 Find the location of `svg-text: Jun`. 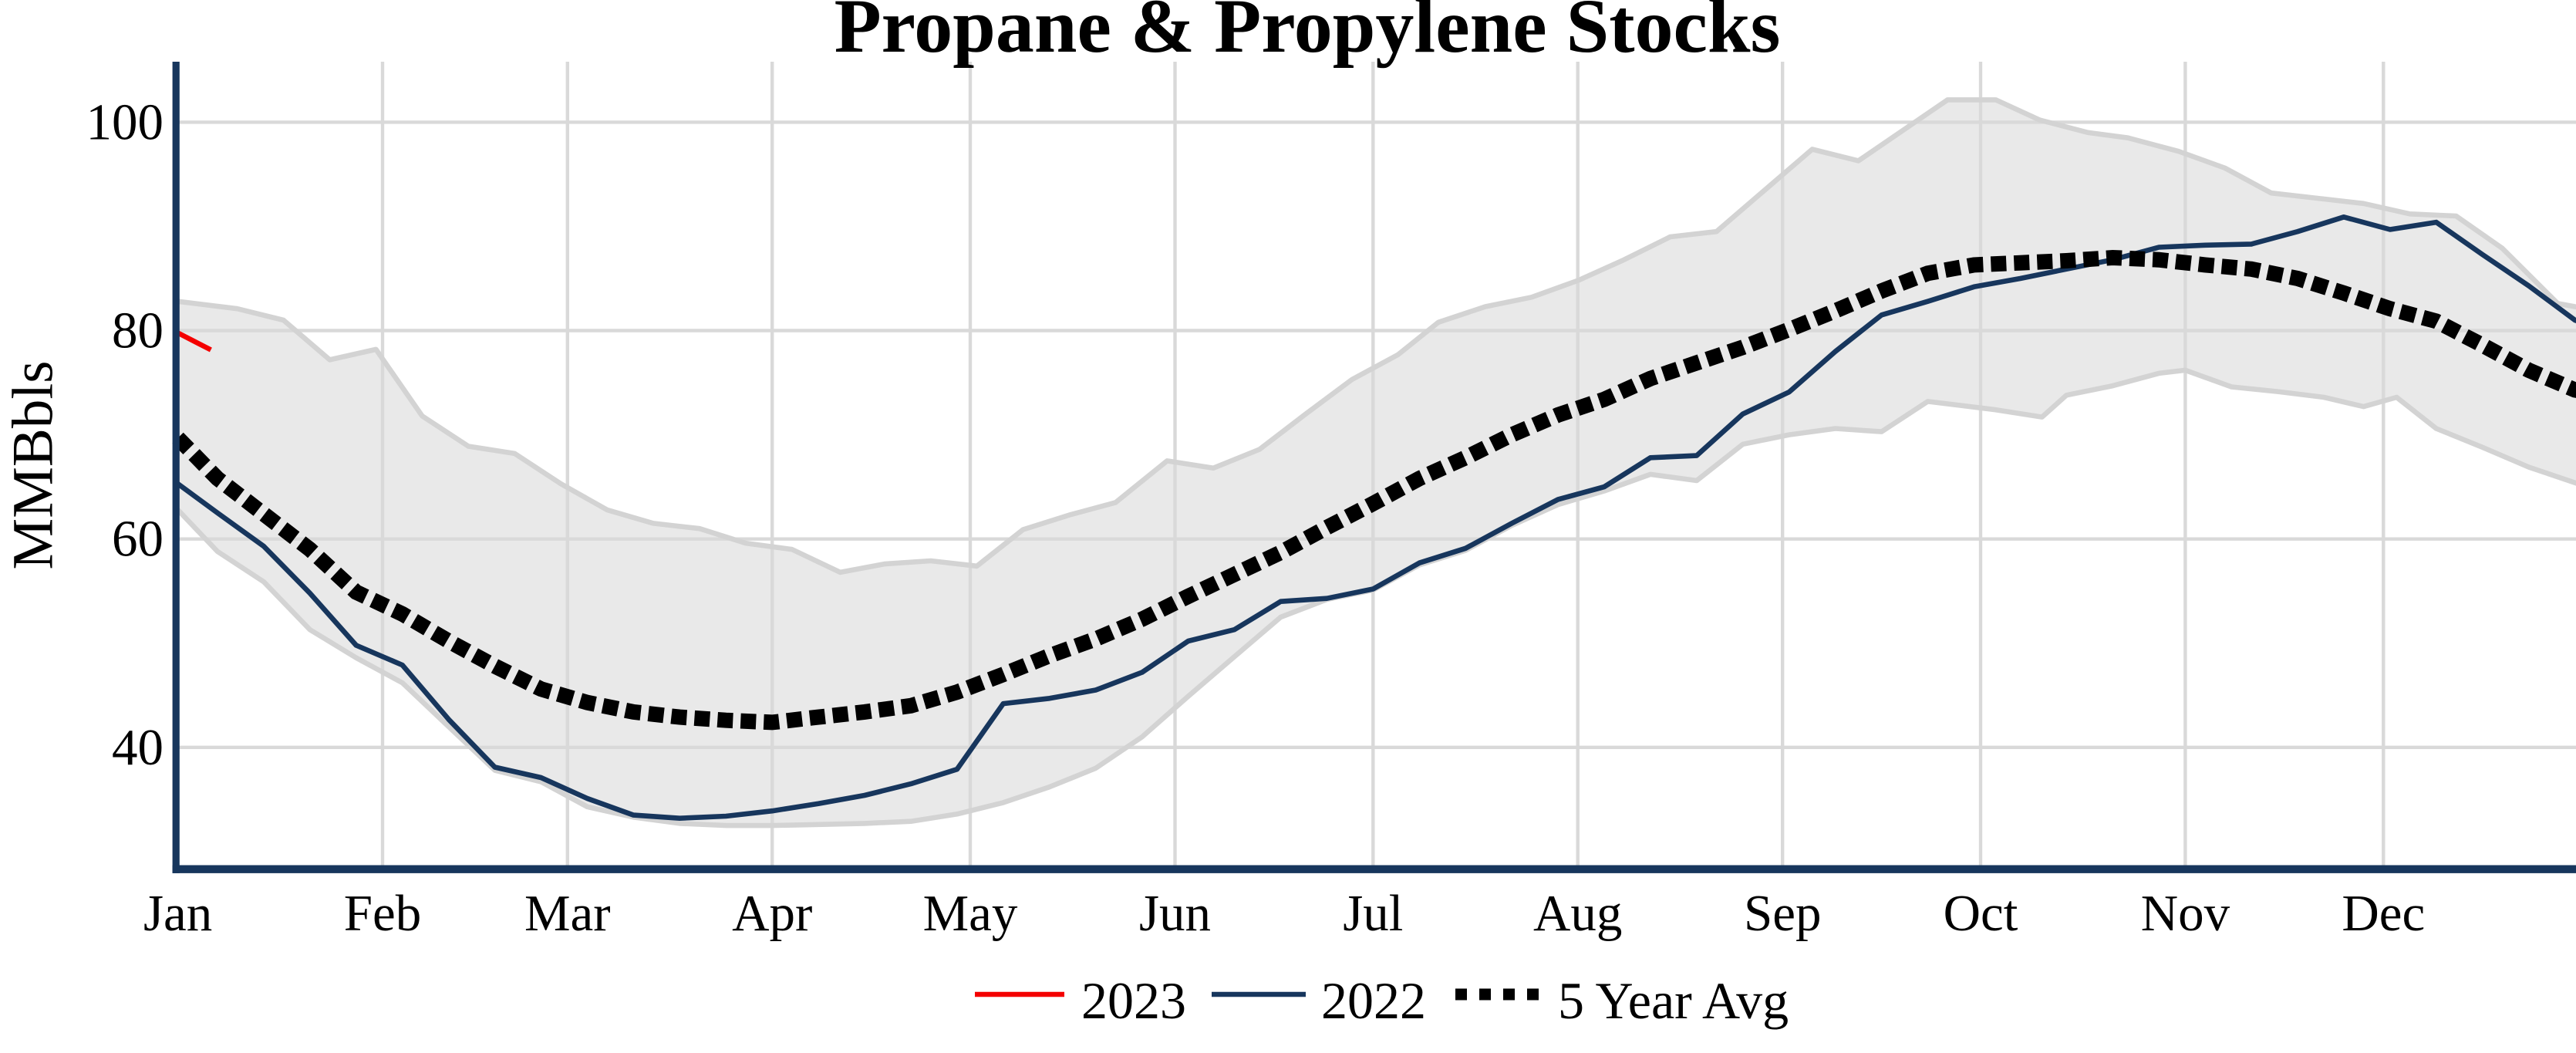

svg-text: Jun is located at coordinates (1175, 914).